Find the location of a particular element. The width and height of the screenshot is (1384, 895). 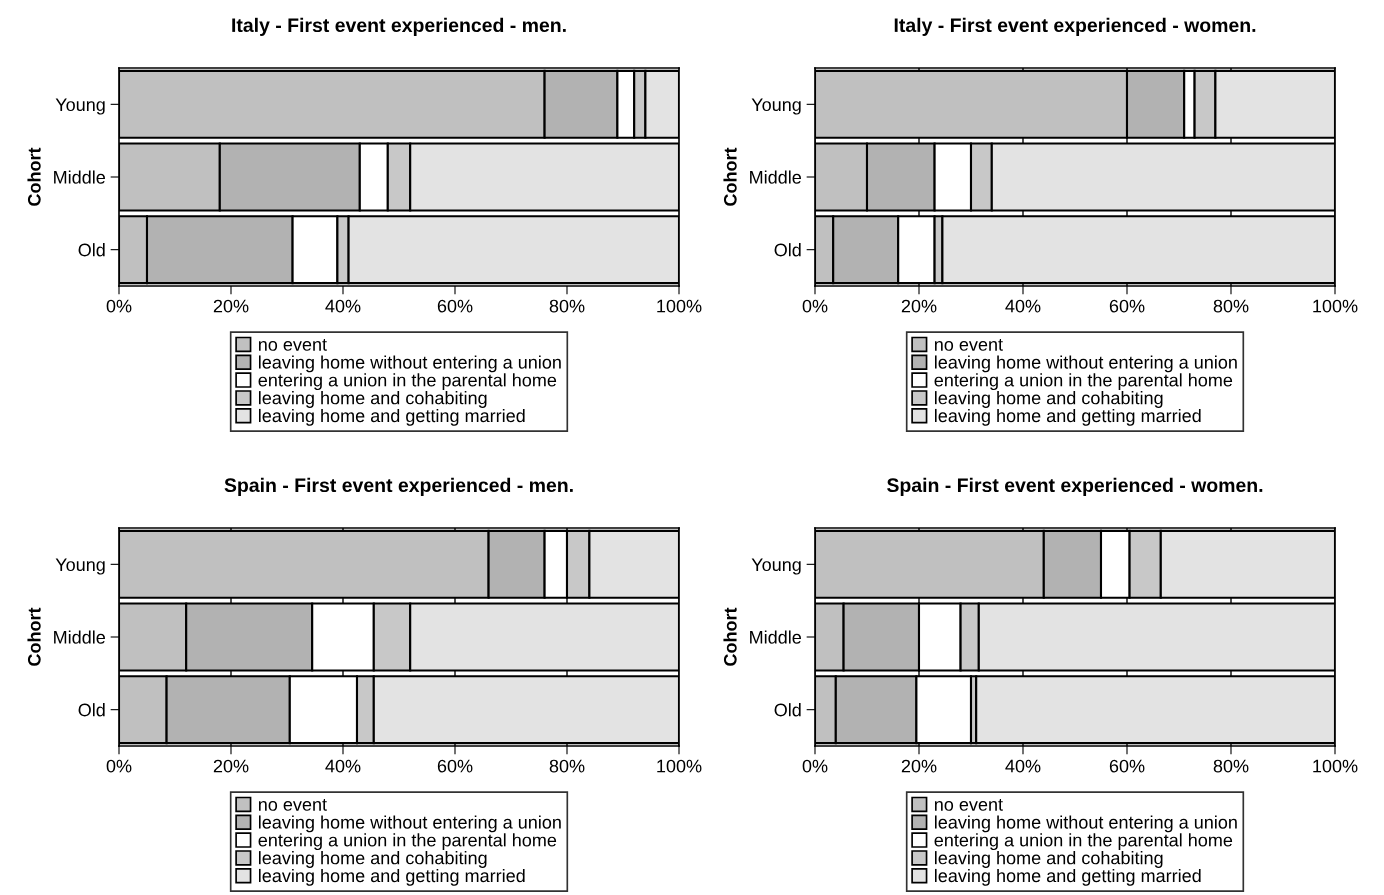

chart-title: Italy - First event experienced - men. is located at coordinates (399, 26).